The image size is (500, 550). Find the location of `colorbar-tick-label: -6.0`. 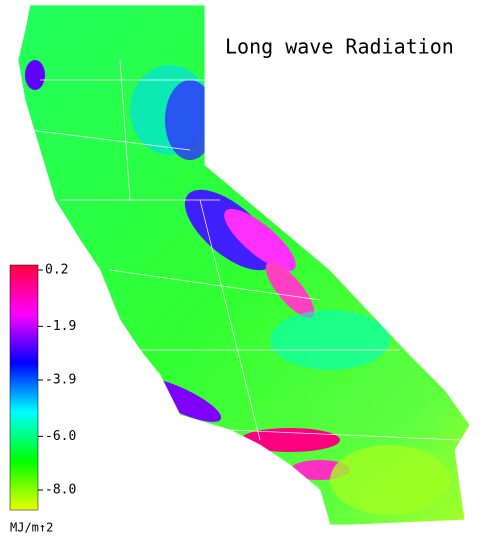

colorbar-tick-label: -6.0 is located at coordinates (60, 436).